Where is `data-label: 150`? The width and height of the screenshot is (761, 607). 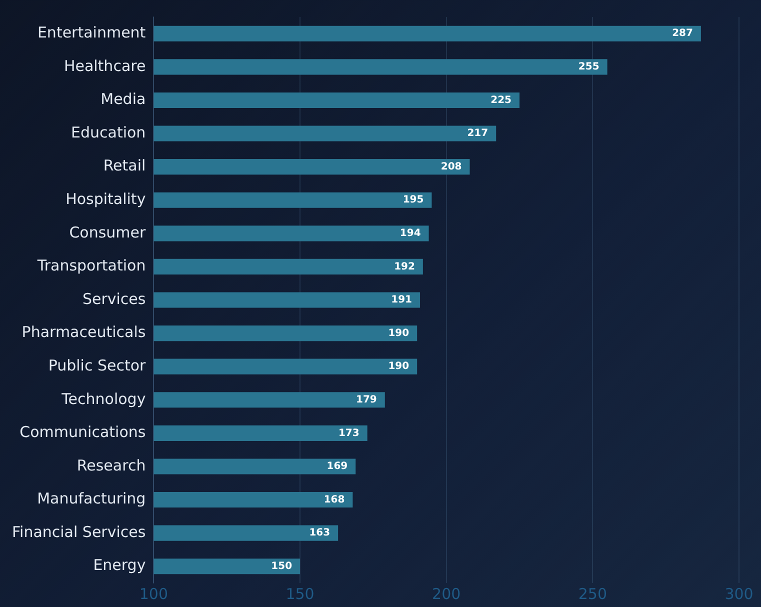
data-label: 150 is located at coordinates (281, 566).